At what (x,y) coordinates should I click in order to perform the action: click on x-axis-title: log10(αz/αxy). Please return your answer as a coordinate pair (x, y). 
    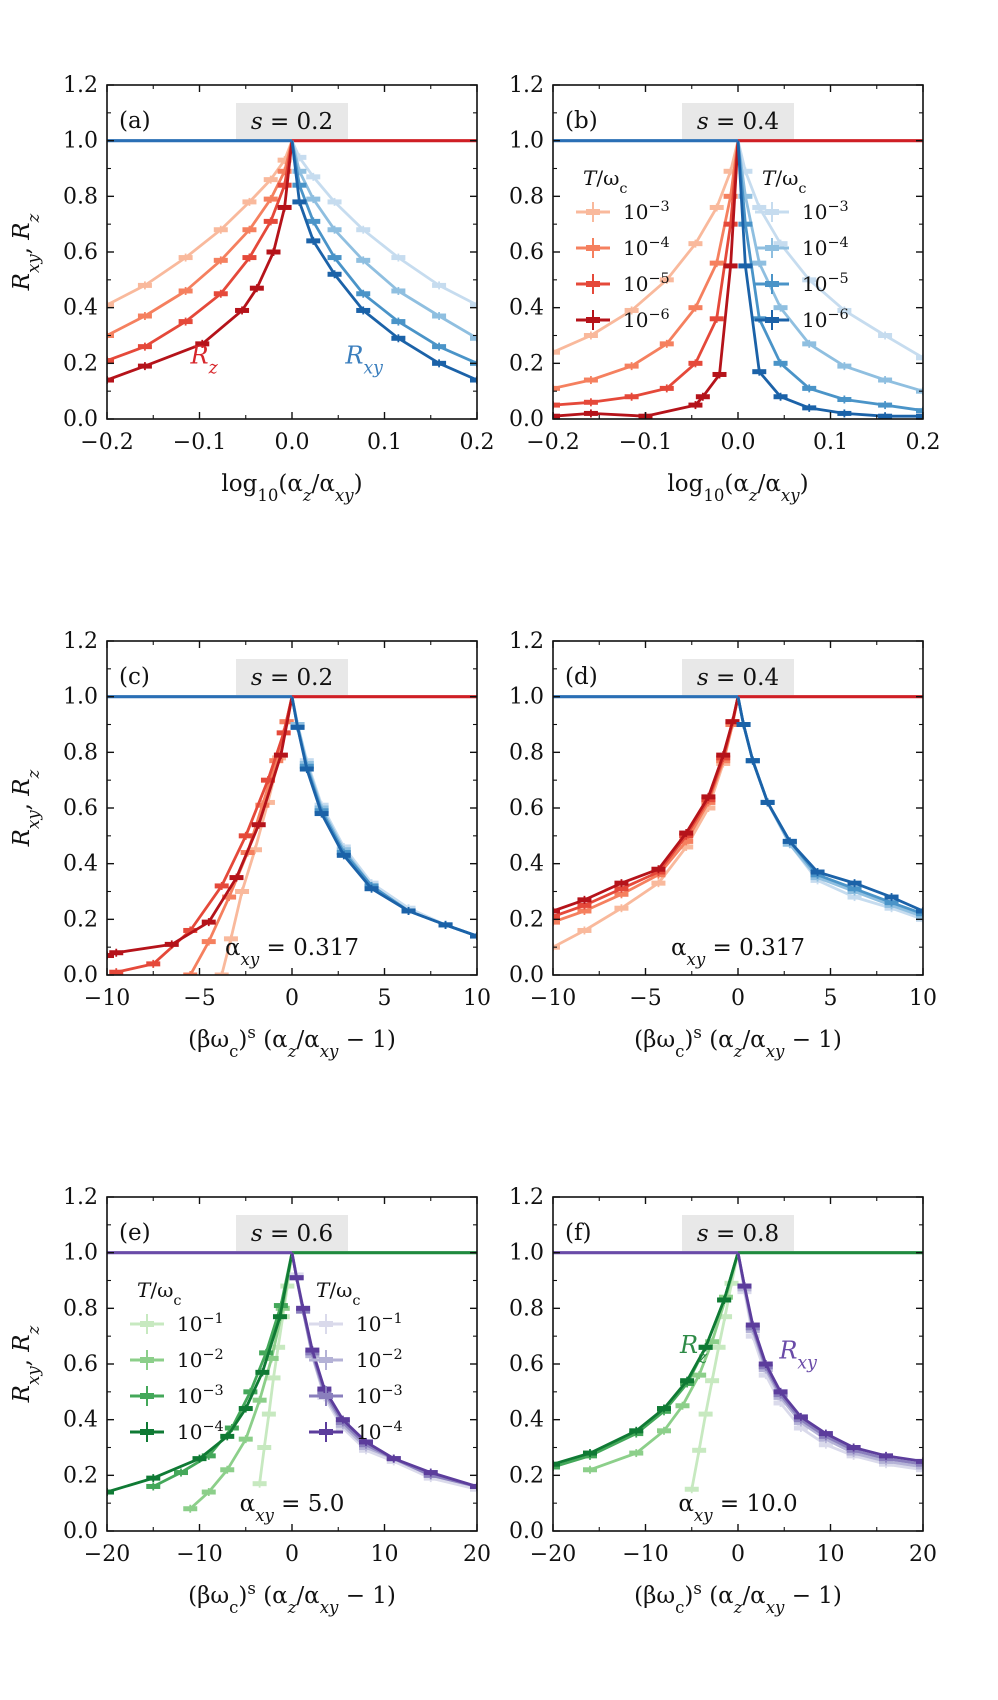
    Looking at the image, I should click on (291, 488).